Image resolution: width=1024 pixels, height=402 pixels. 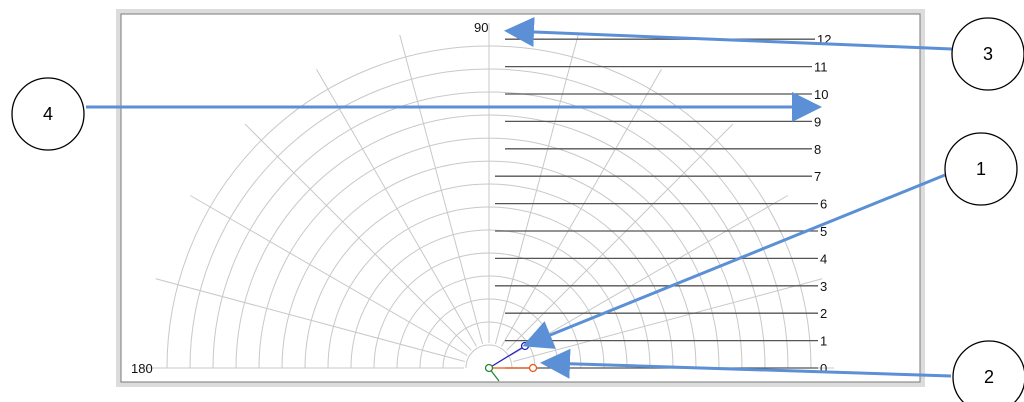 What do you see at coordinates (823, 368) in the screenshot?
I see `ring-label-0: 0` at bounding box center [823, 368].